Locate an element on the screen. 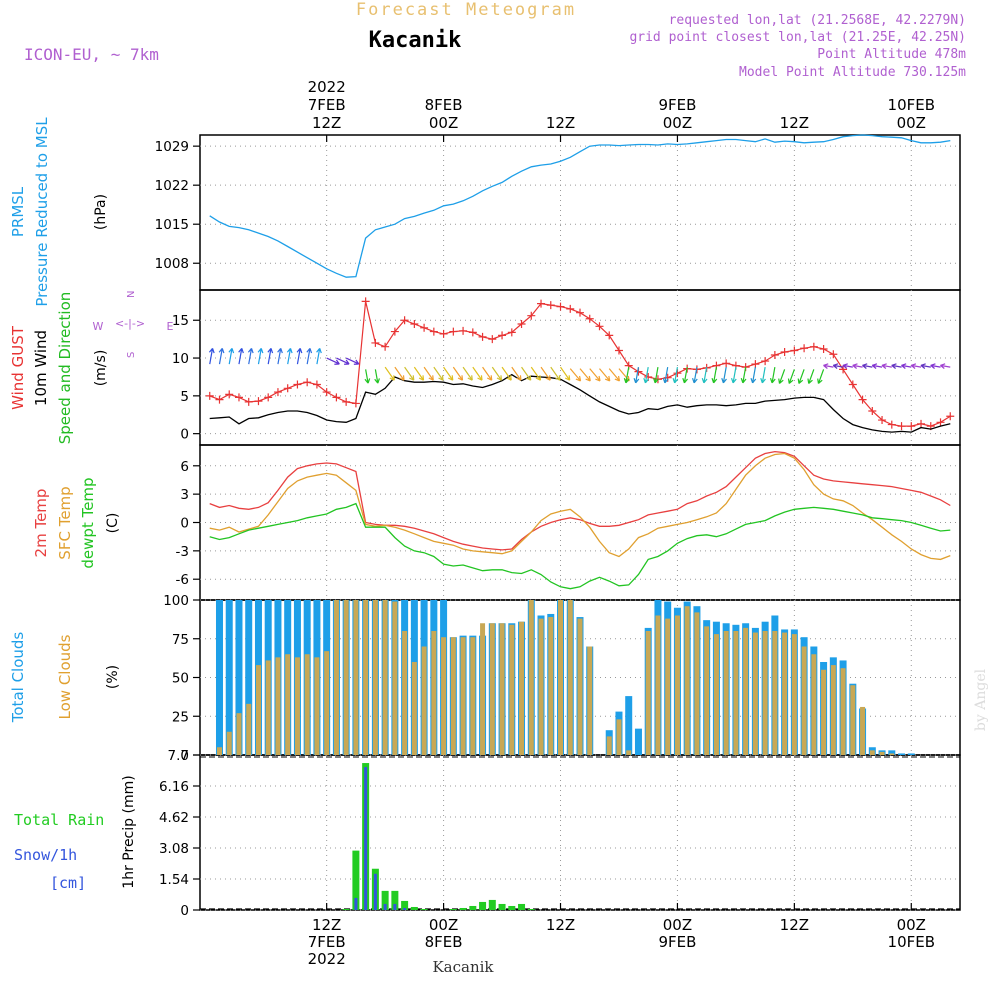 Image resolution: width=1000 pixels, height=1000 pixels. y-tick-label: 1.54 is located at coordinates (174, 880).